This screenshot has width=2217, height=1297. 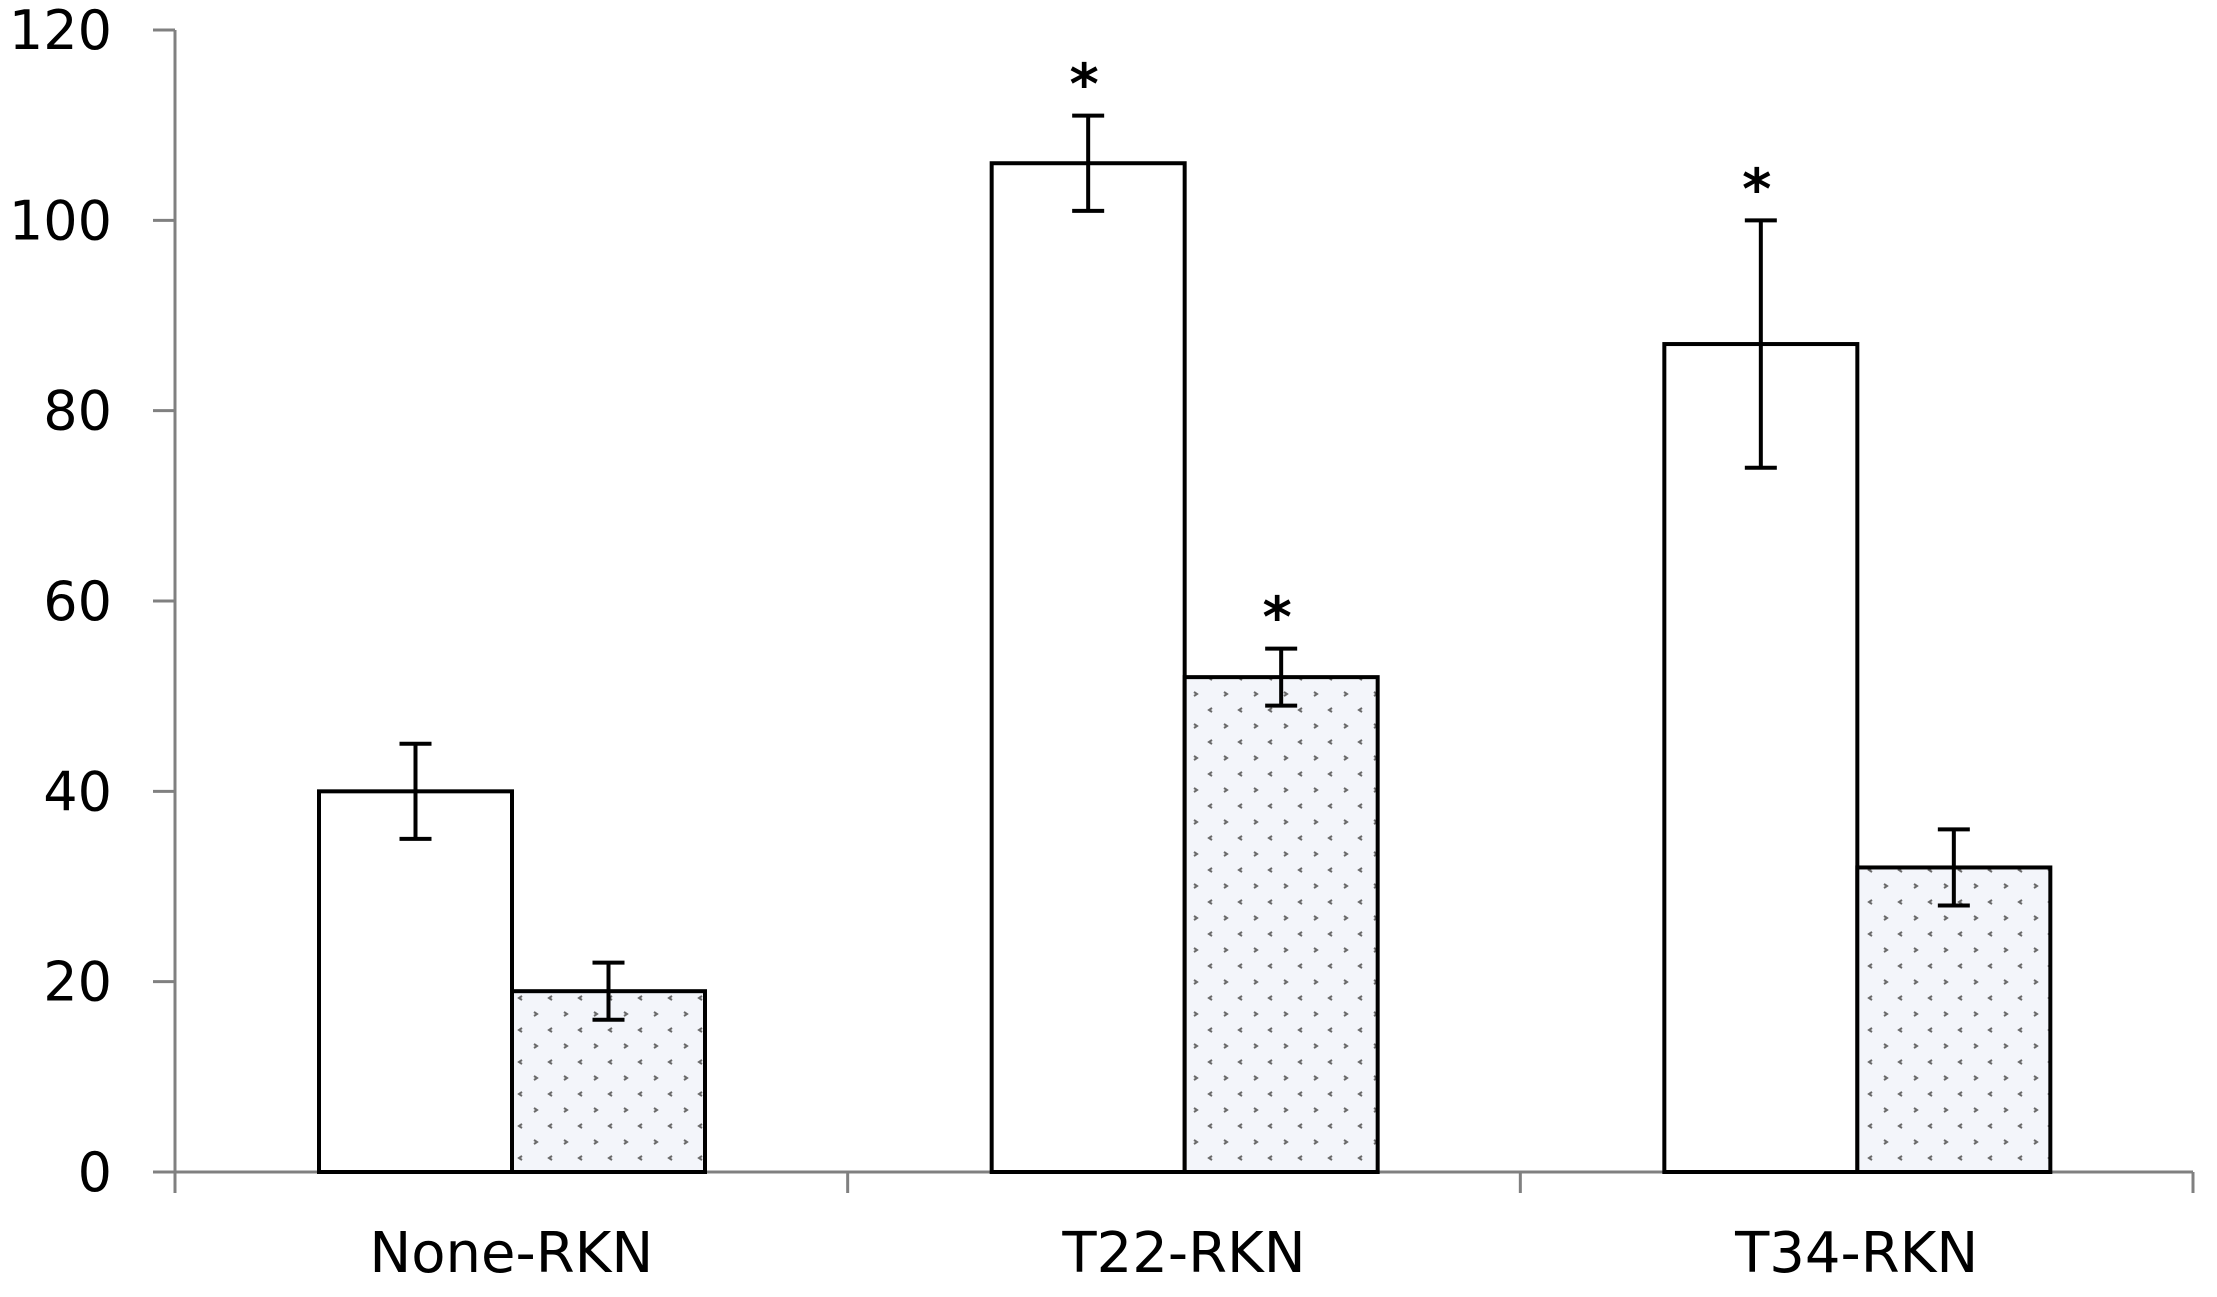 I want to click on y-tick-label: 0, so click(x=95, y=1172).